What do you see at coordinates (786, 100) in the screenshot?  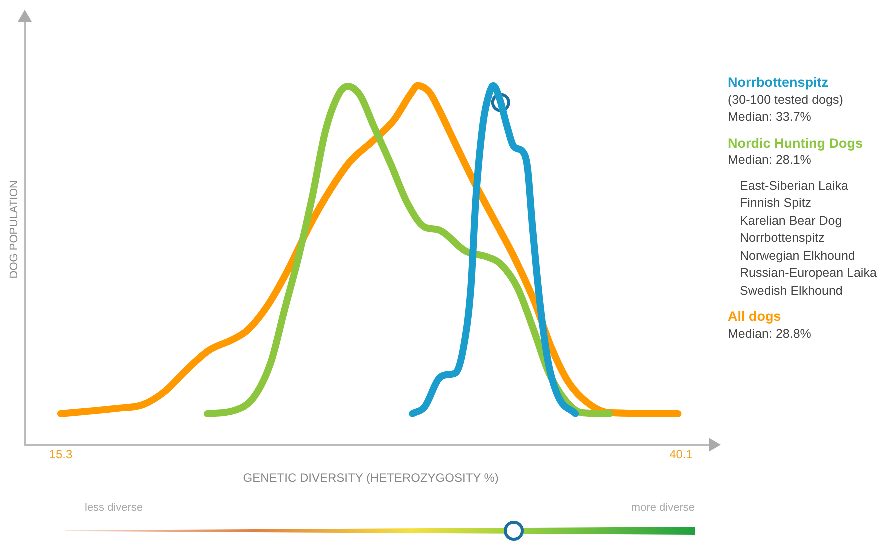 I see `text: (30-100 tested dogs)` at bounding box center [786, 100].